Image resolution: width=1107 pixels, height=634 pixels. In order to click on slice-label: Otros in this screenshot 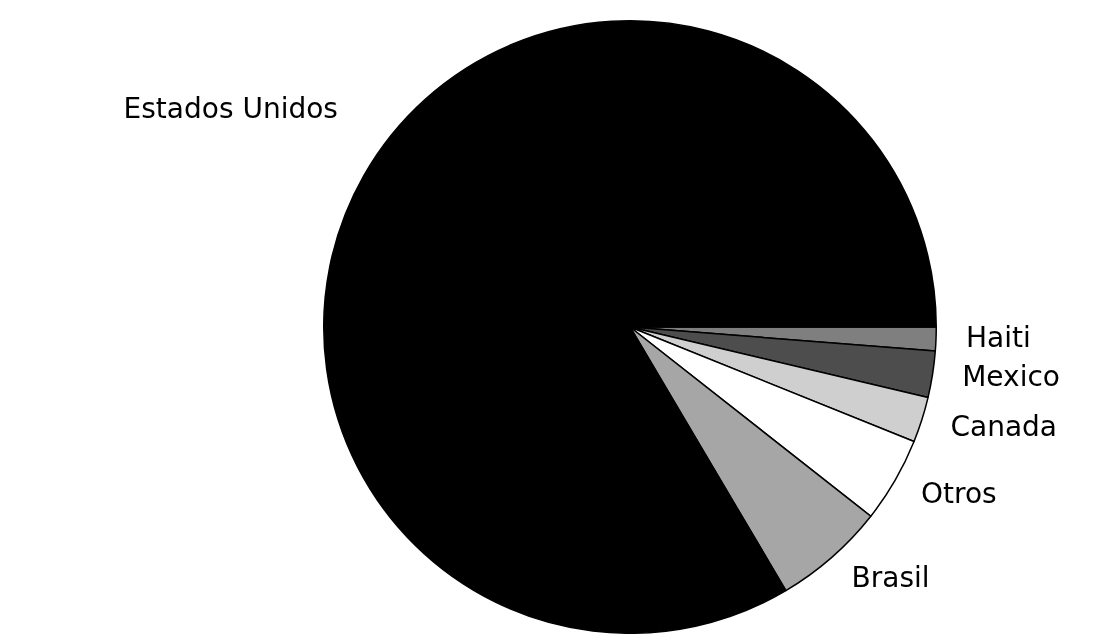, I will do `click(959, 493)`.